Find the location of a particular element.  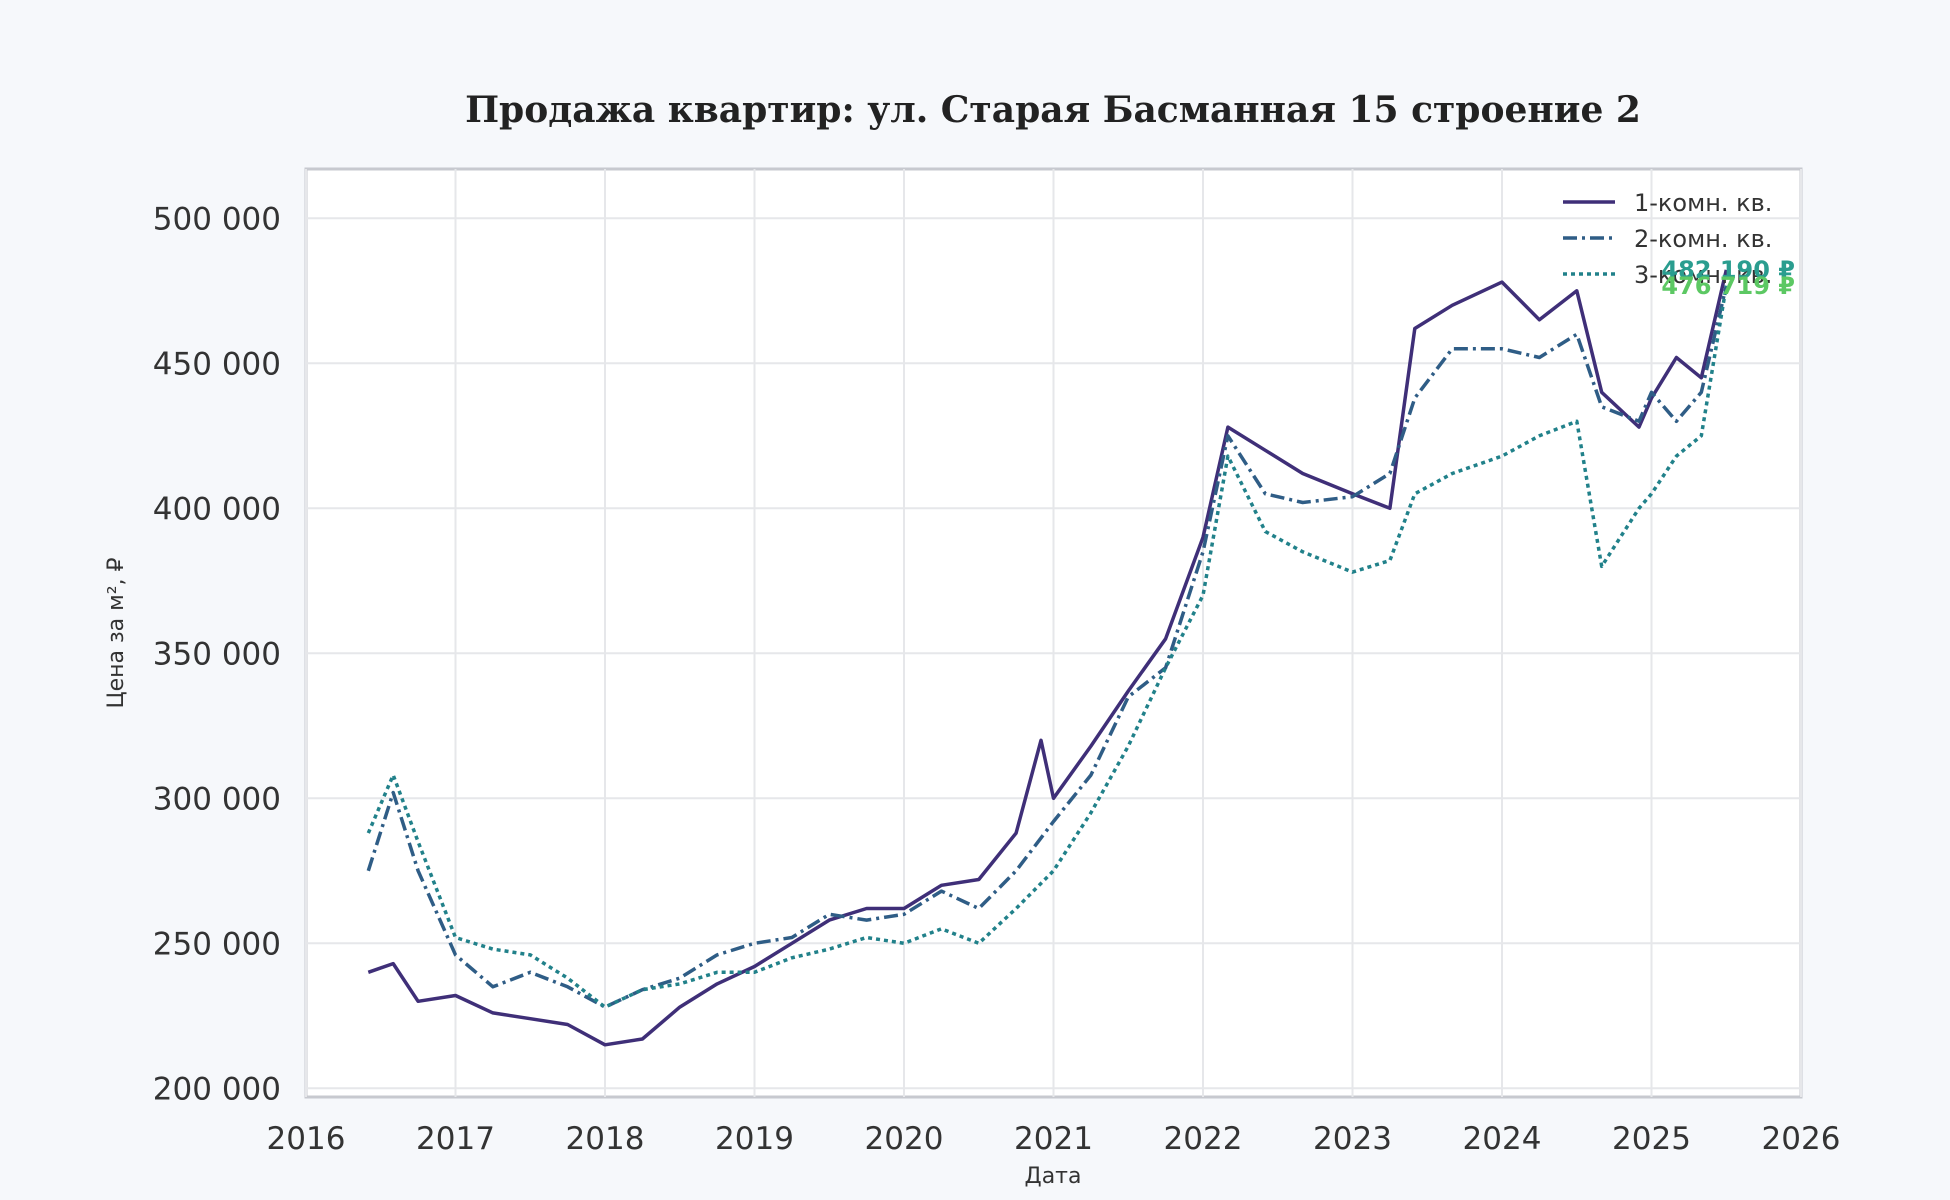

x-tick-label: 2018 is located at coordinates (605, 1139).